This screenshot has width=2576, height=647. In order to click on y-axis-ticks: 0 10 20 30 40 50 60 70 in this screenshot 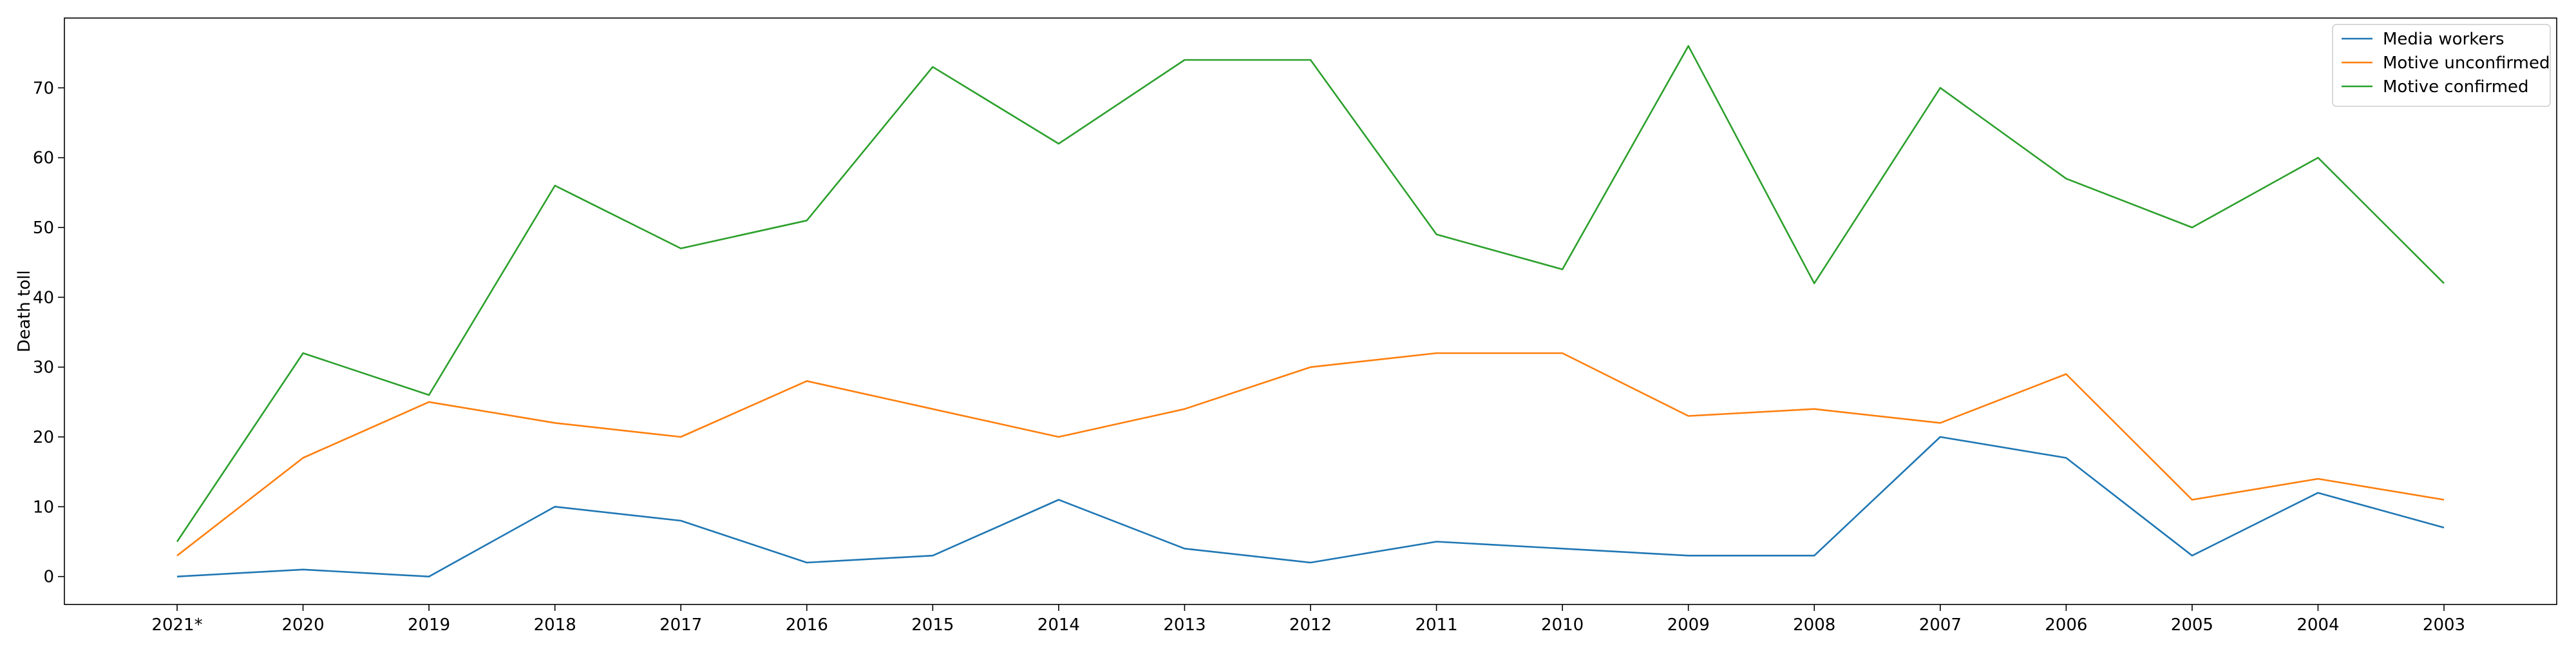, I will do `click(48, 333)`.